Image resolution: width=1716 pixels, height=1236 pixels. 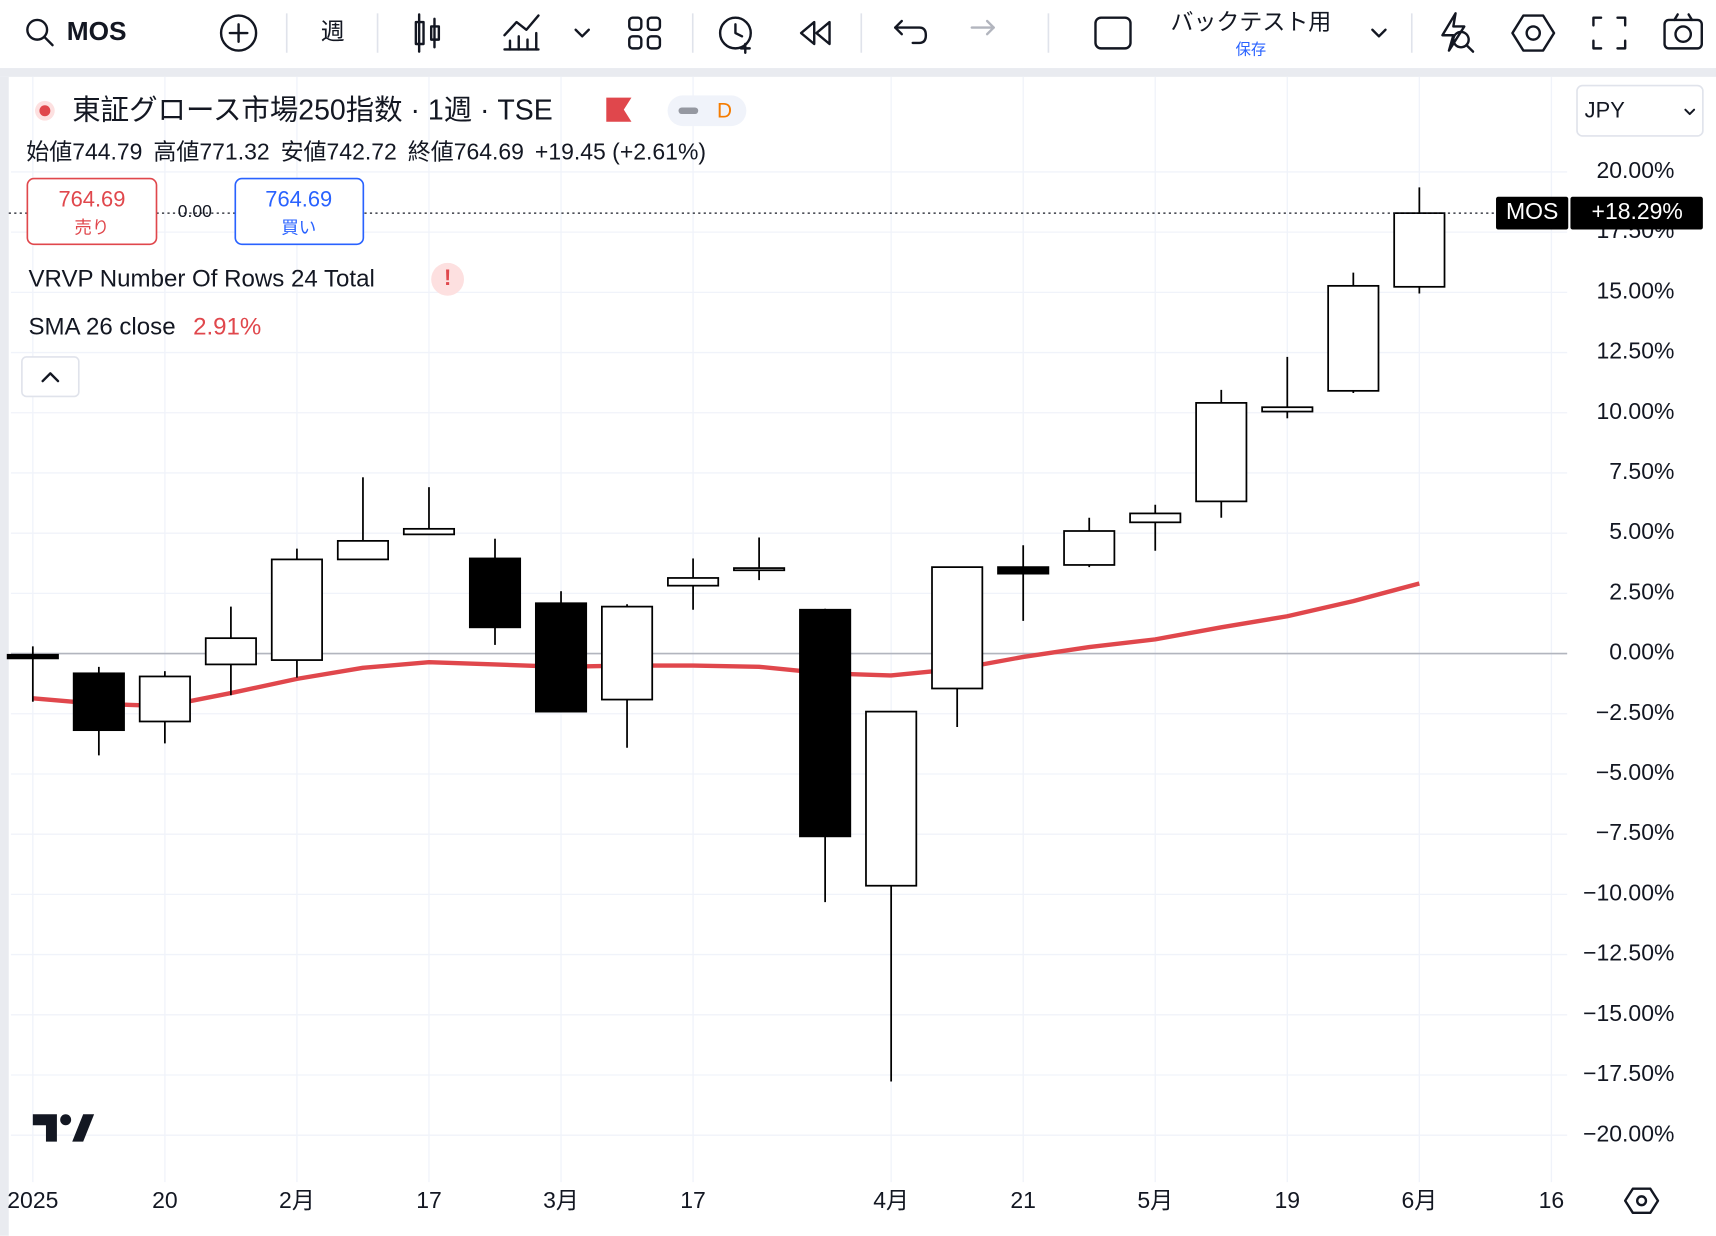 I want to click on replay-button, so click(x=815, y=33).